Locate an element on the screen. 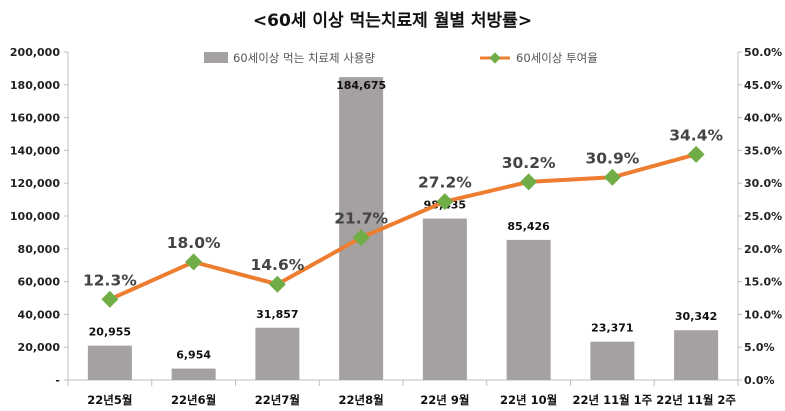 The image size is (785, 411). rate-value-label: 30.9% is located at coordinates (612, 158).